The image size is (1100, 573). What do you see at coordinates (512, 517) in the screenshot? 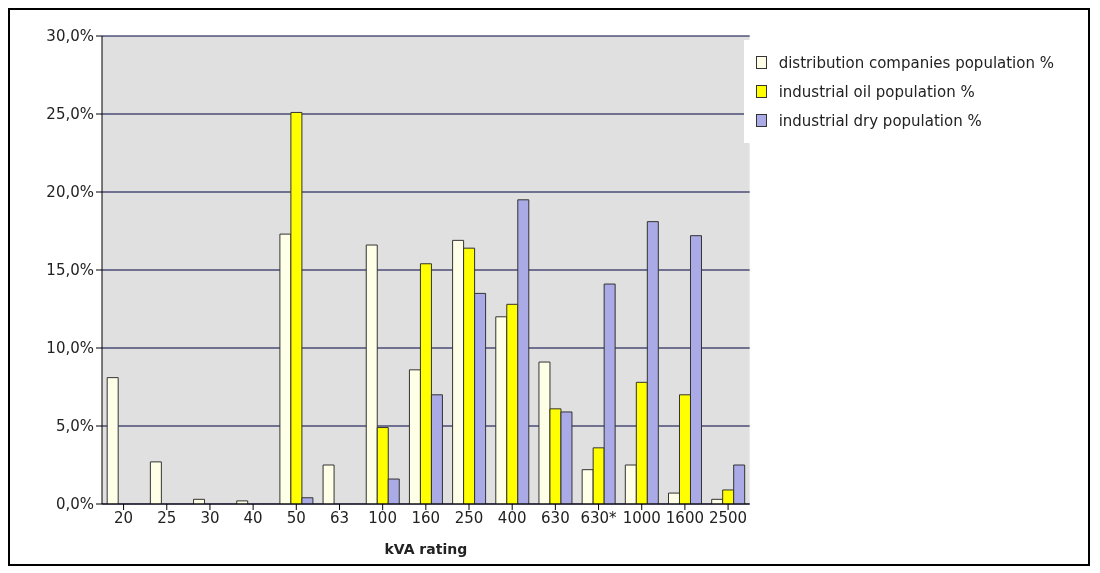
I see `x-tick-label: 400` at bounding box center [512, 517].